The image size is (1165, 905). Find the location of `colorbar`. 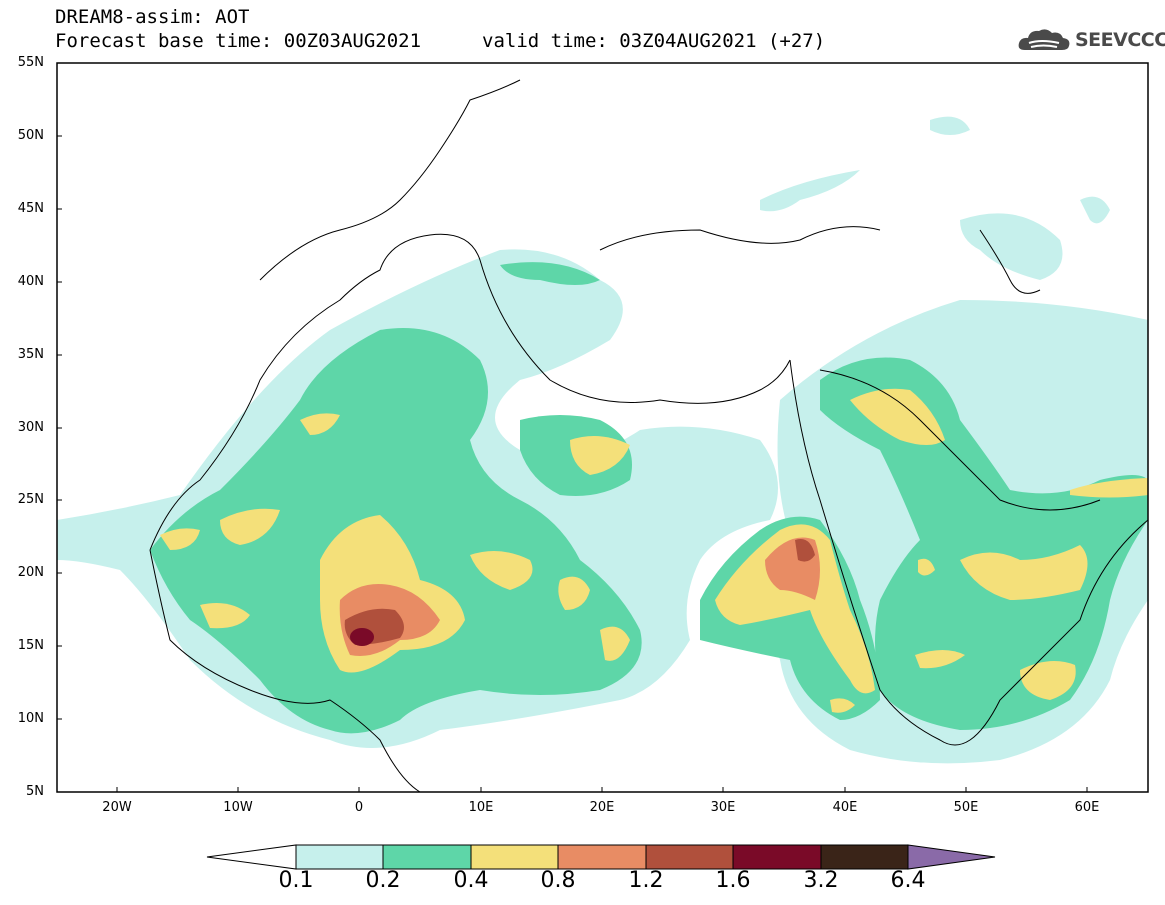

colorbar is located at coordinates (601, 857).